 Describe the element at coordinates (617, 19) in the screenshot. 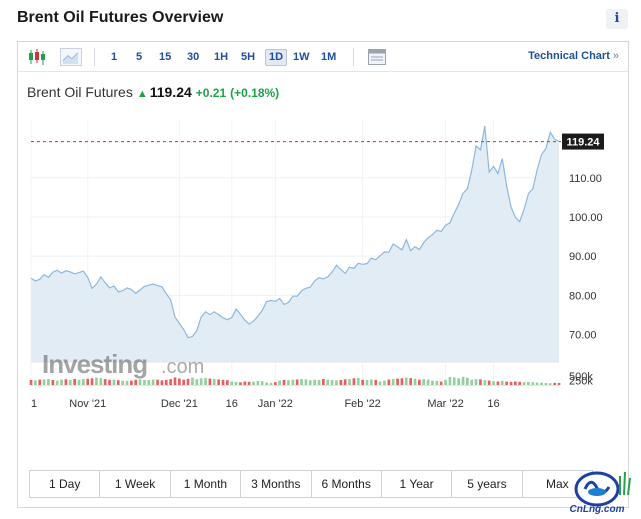

I see `info-icon: i` at that location.